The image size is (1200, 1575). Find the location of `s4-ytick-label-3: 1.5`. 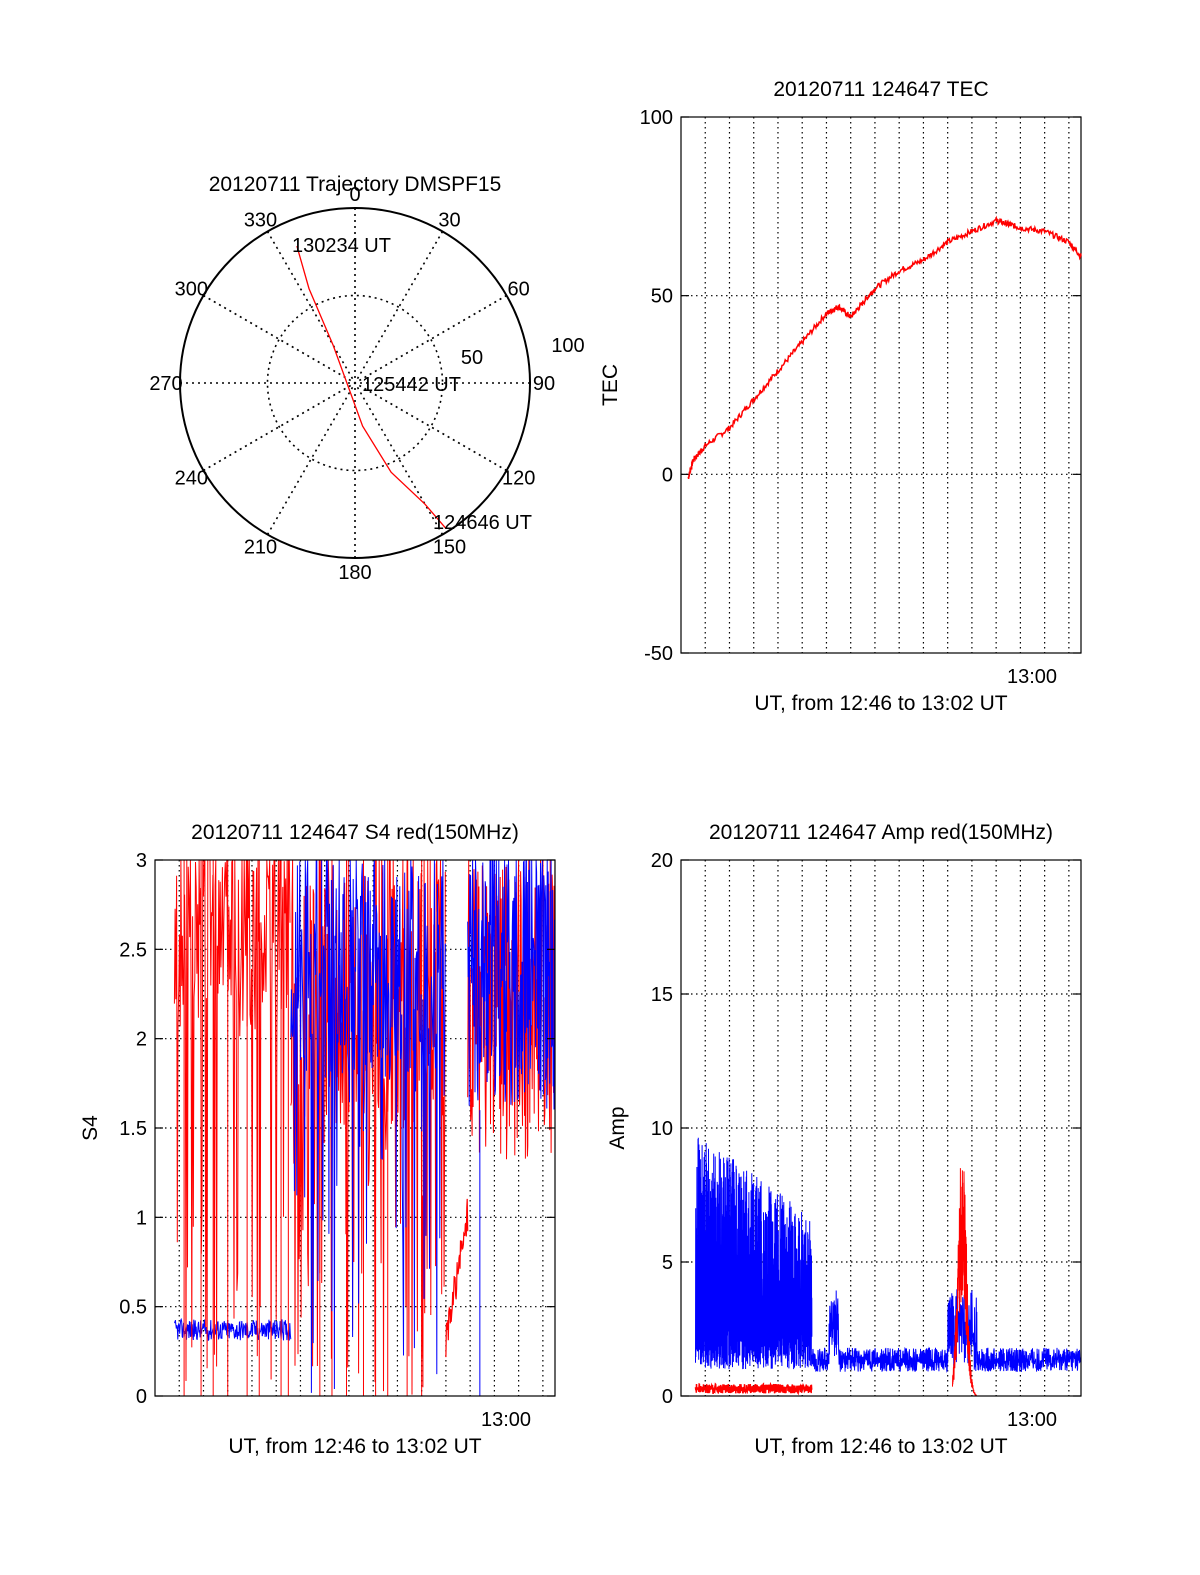

s4-ytick-label-3: 1.5 is located at coordinates (133, 1129).